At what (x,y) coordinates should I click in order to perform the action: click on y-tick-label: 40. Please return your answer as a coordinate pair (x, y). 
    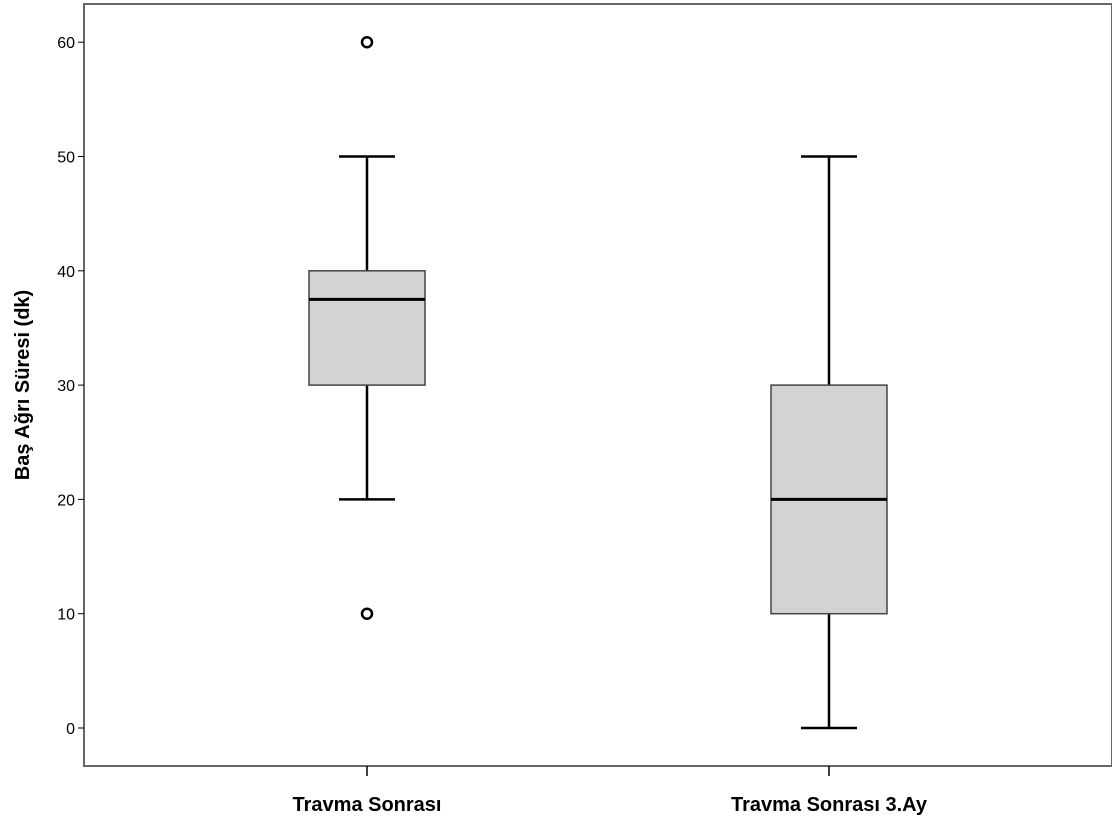
    Looking at the image, I should click on (66, 272).